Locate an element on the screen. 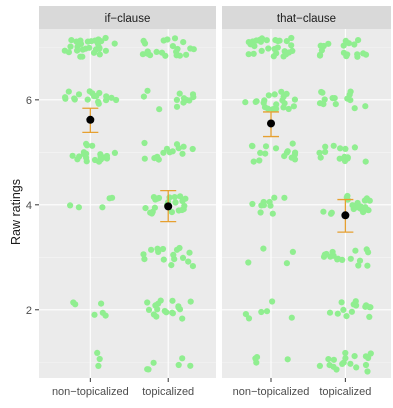 The width and height of the screenshot is (393, 408). y-tick-label: 6 is located at coordinates (29, 101).